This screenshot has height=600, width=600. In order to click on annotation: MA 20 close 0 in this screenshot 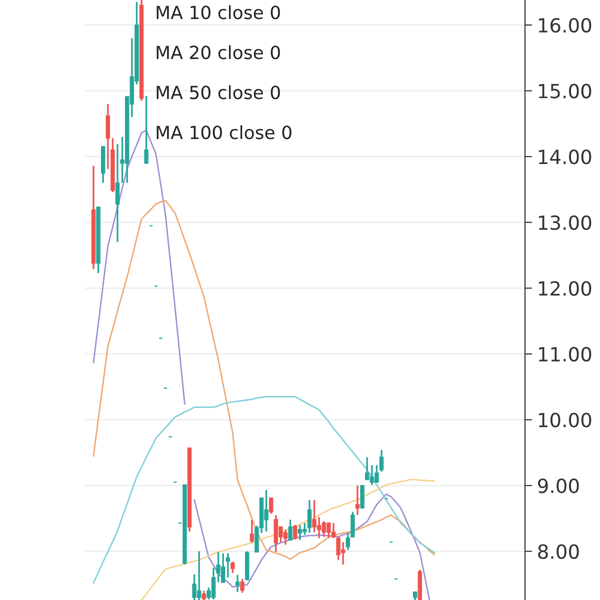, I will do `click(218, 52)`.